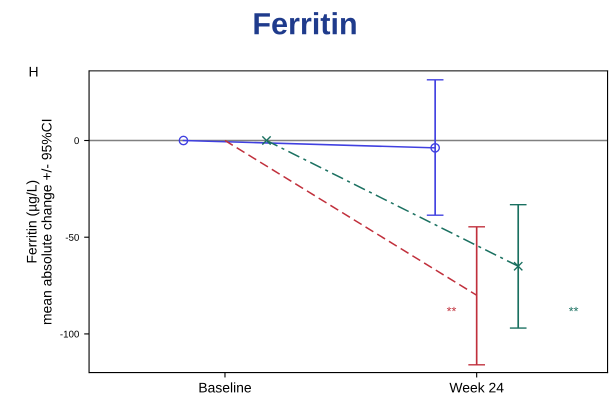 The height and width of the screenshot is (405, 610). Describe the element at coordinates (72, 237) in the screenshot. I see `y-tick-label: -50` at that location.